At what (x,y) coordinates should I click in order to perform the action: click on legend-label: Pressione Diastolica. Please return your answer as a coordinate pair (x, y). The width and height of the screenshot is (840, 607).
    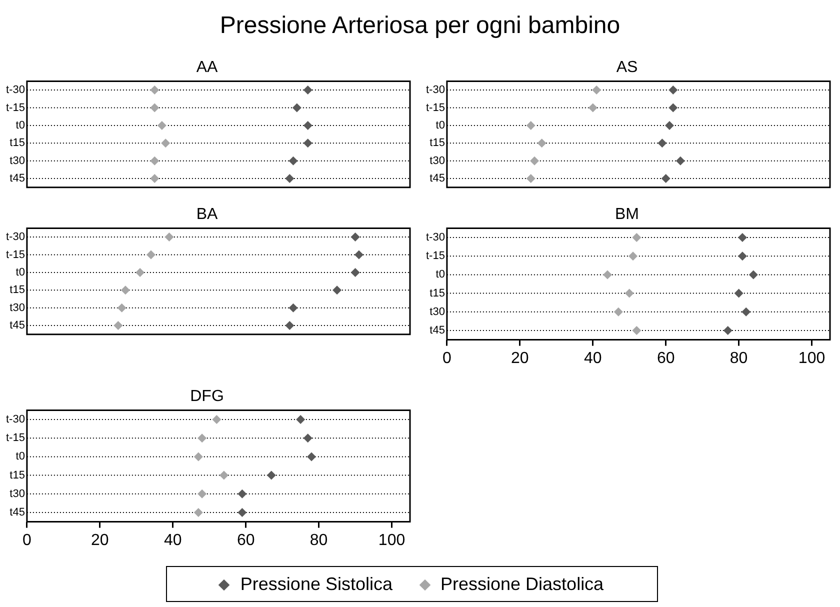
    Looking at the image, I should click on (522, 584).